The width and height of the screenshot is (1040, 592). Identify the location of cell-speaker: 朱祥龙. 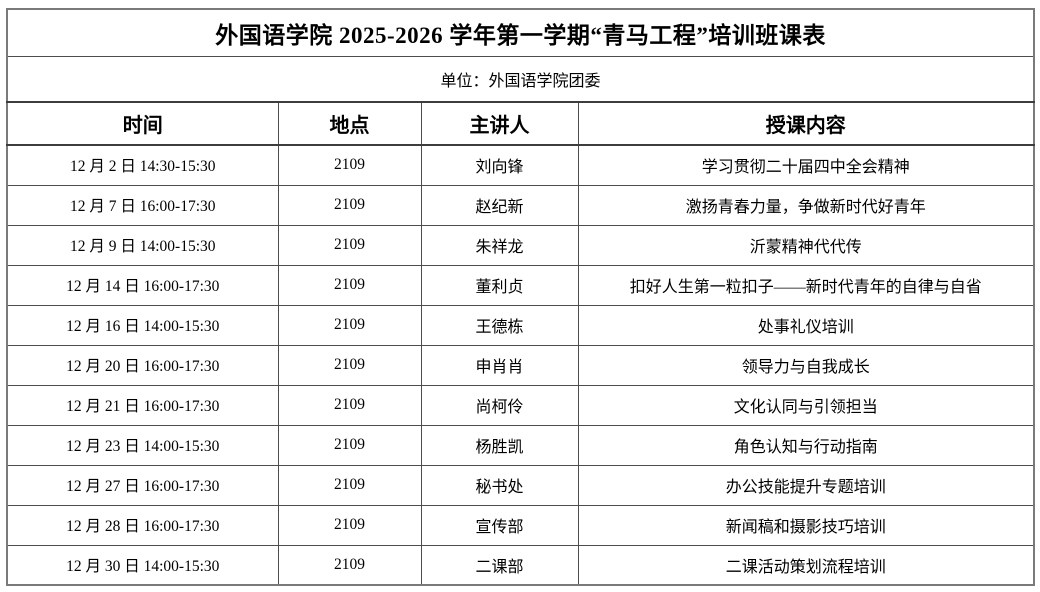
(499, 245).